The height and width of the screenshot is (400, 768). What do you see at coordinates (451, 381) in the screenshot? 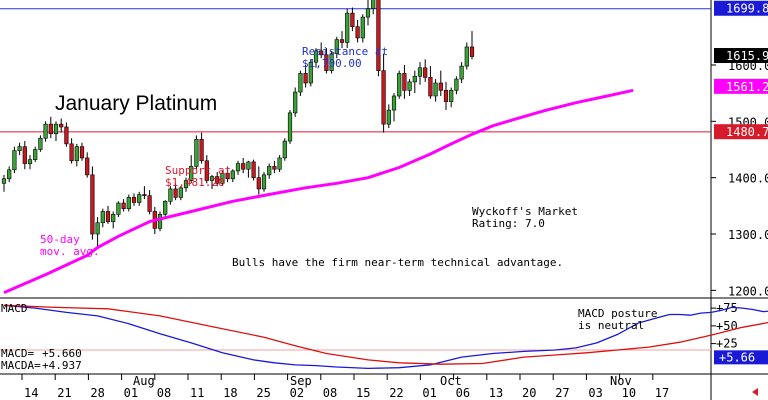
I see `x-month-label: Oct` at bounding box center [451, 381].